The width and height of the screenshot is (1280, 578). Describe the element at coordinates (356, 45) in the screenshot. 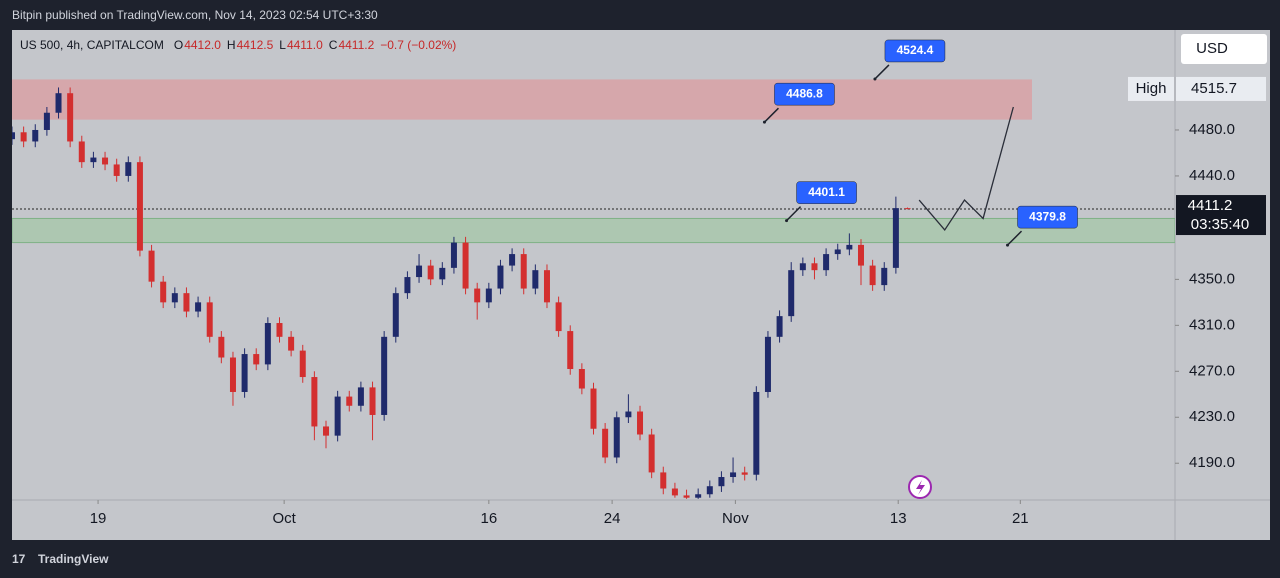

I see `legend-value: 4411.2` at that location.